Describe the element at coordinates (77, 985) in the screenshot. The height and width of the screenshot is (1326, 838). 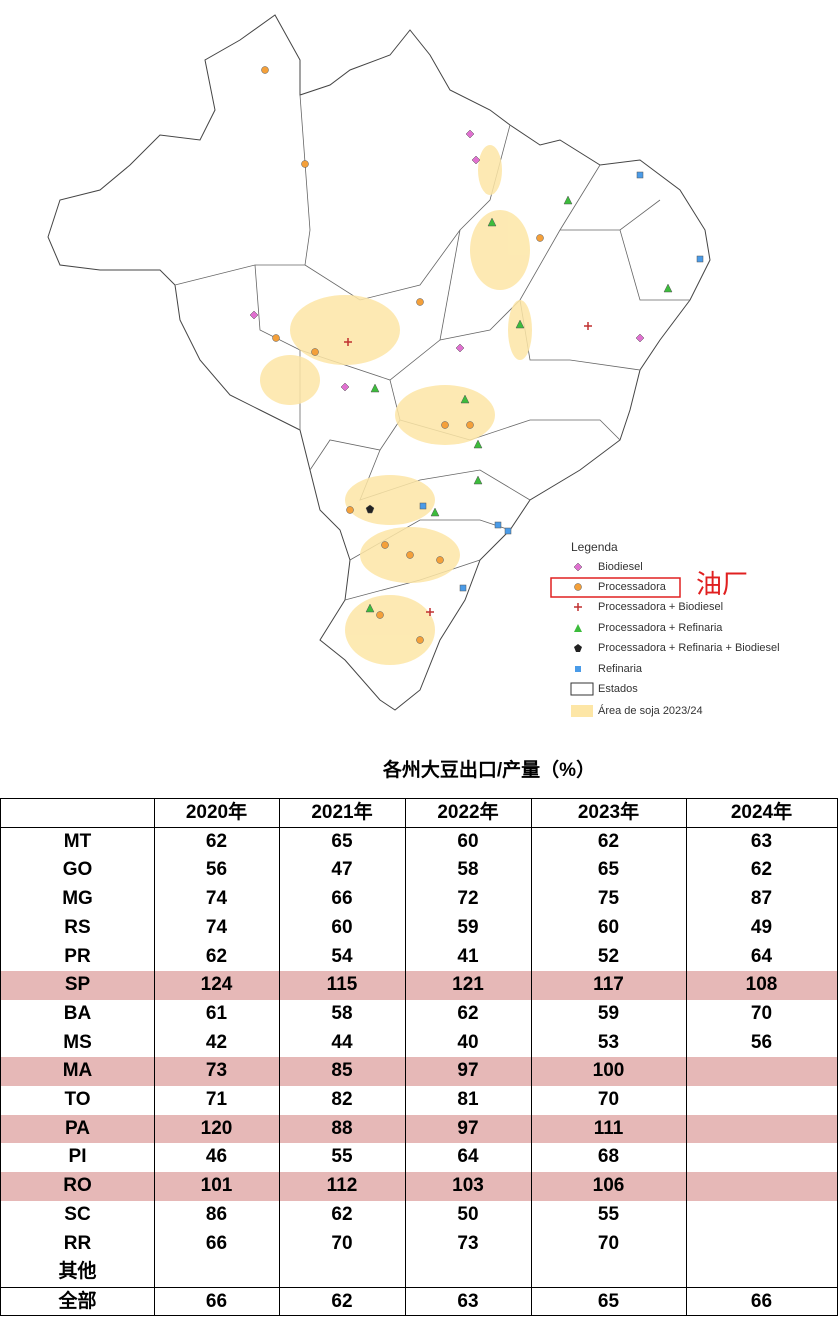
I see `row-label: SP` at that location.